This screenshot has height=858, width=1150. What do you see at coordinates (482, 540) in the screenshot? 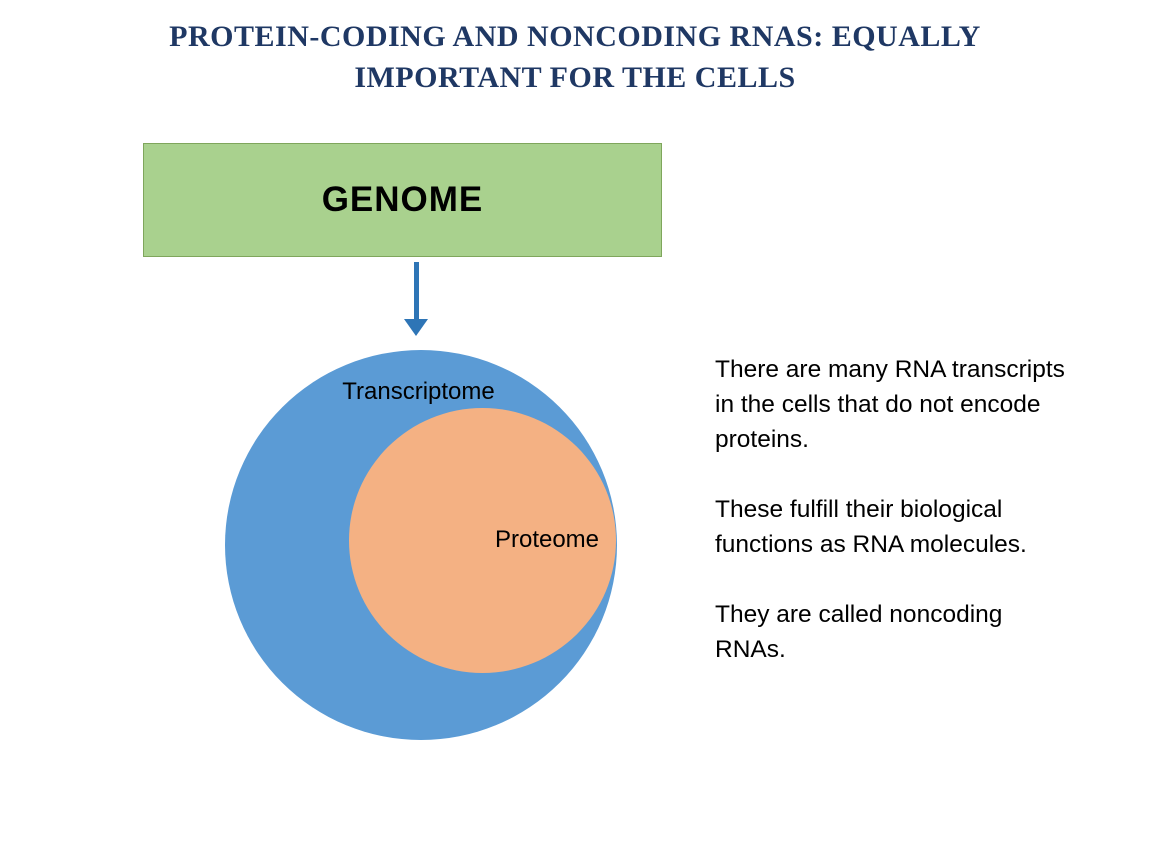
I see `proteome-circle` at bounding box center [482, 540].